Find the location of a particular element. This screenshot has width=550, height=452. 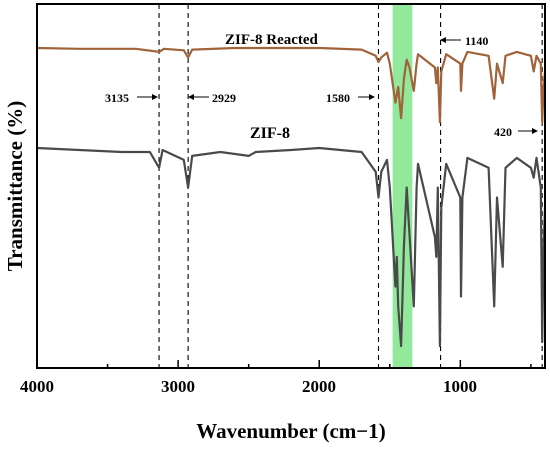

series-label-zif8: ZIF-8 is located at coordinates (270, 133).